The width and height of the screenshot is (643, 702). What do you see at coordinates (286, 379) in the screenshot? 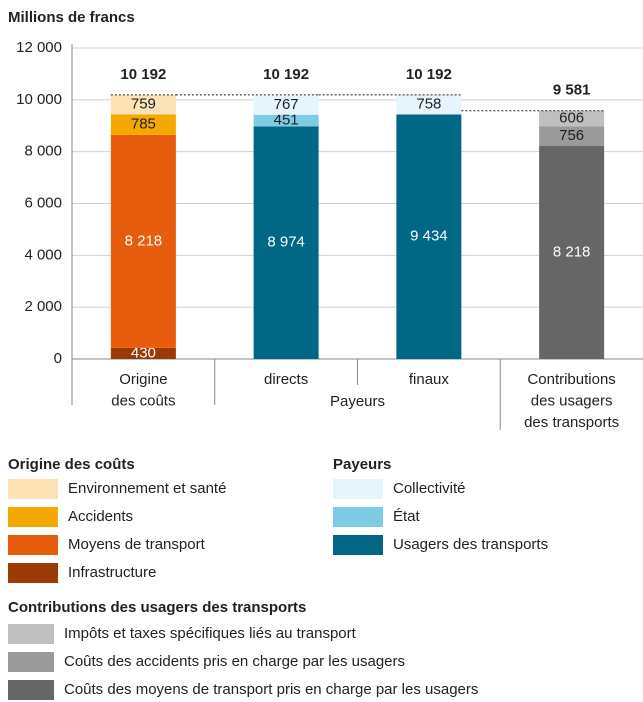
I see `x-tick-label: directs` at bounding box center [286, 379].